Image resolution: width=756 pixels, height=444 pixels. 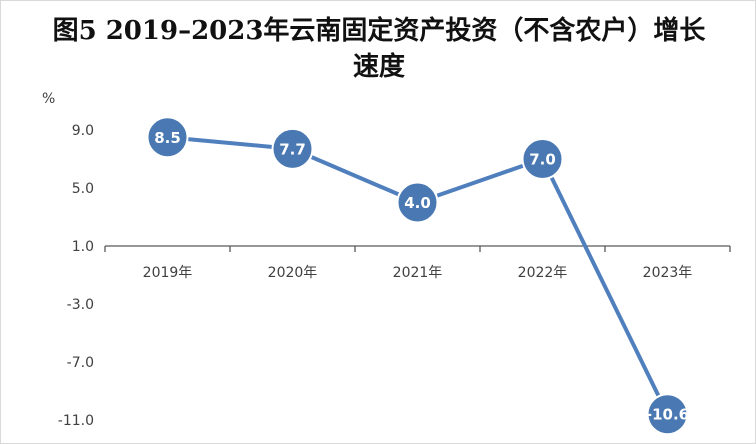 What do you see at coordinates (83, 247) in the screenshot?
I see `y-tick-label: 1.0` at bounding box center [83, 247].